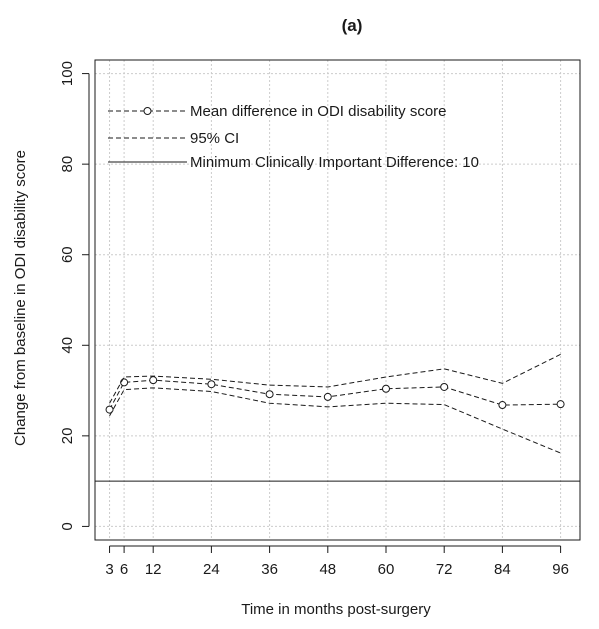 This screenshot has width=599, height=629. What do you see at coordinates (211, 569) in the screenshot?
I see `x-tick-label: 24` at bounding box center [211, 569].